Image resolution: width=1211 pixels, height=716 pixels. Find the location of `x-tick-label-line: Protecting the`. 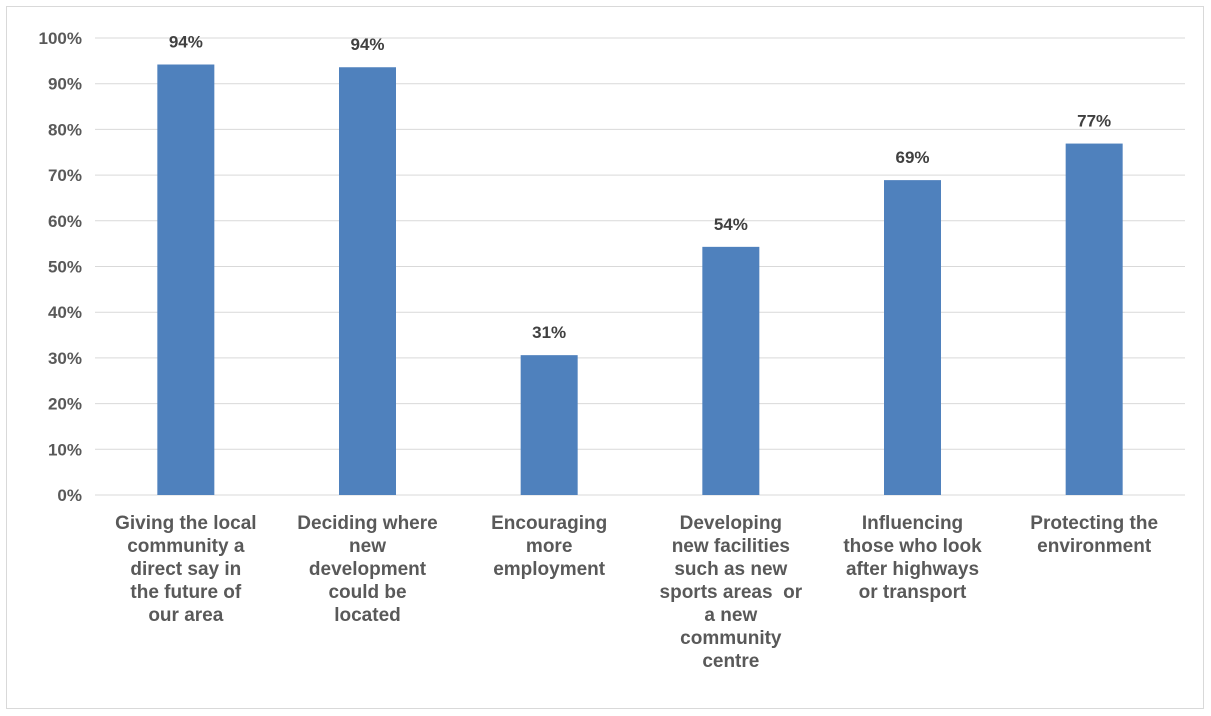

x-tick-label-line: Protecting the is located at coordinates (1094, 523).